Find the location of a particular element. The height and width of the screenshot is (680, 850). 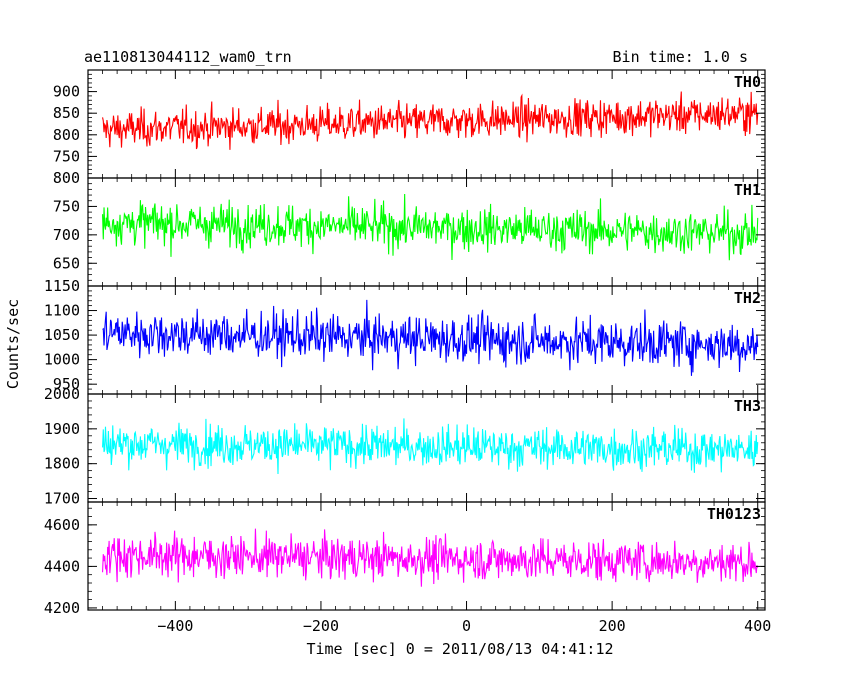

series-line-th3 is located at coordinates (430, 446).